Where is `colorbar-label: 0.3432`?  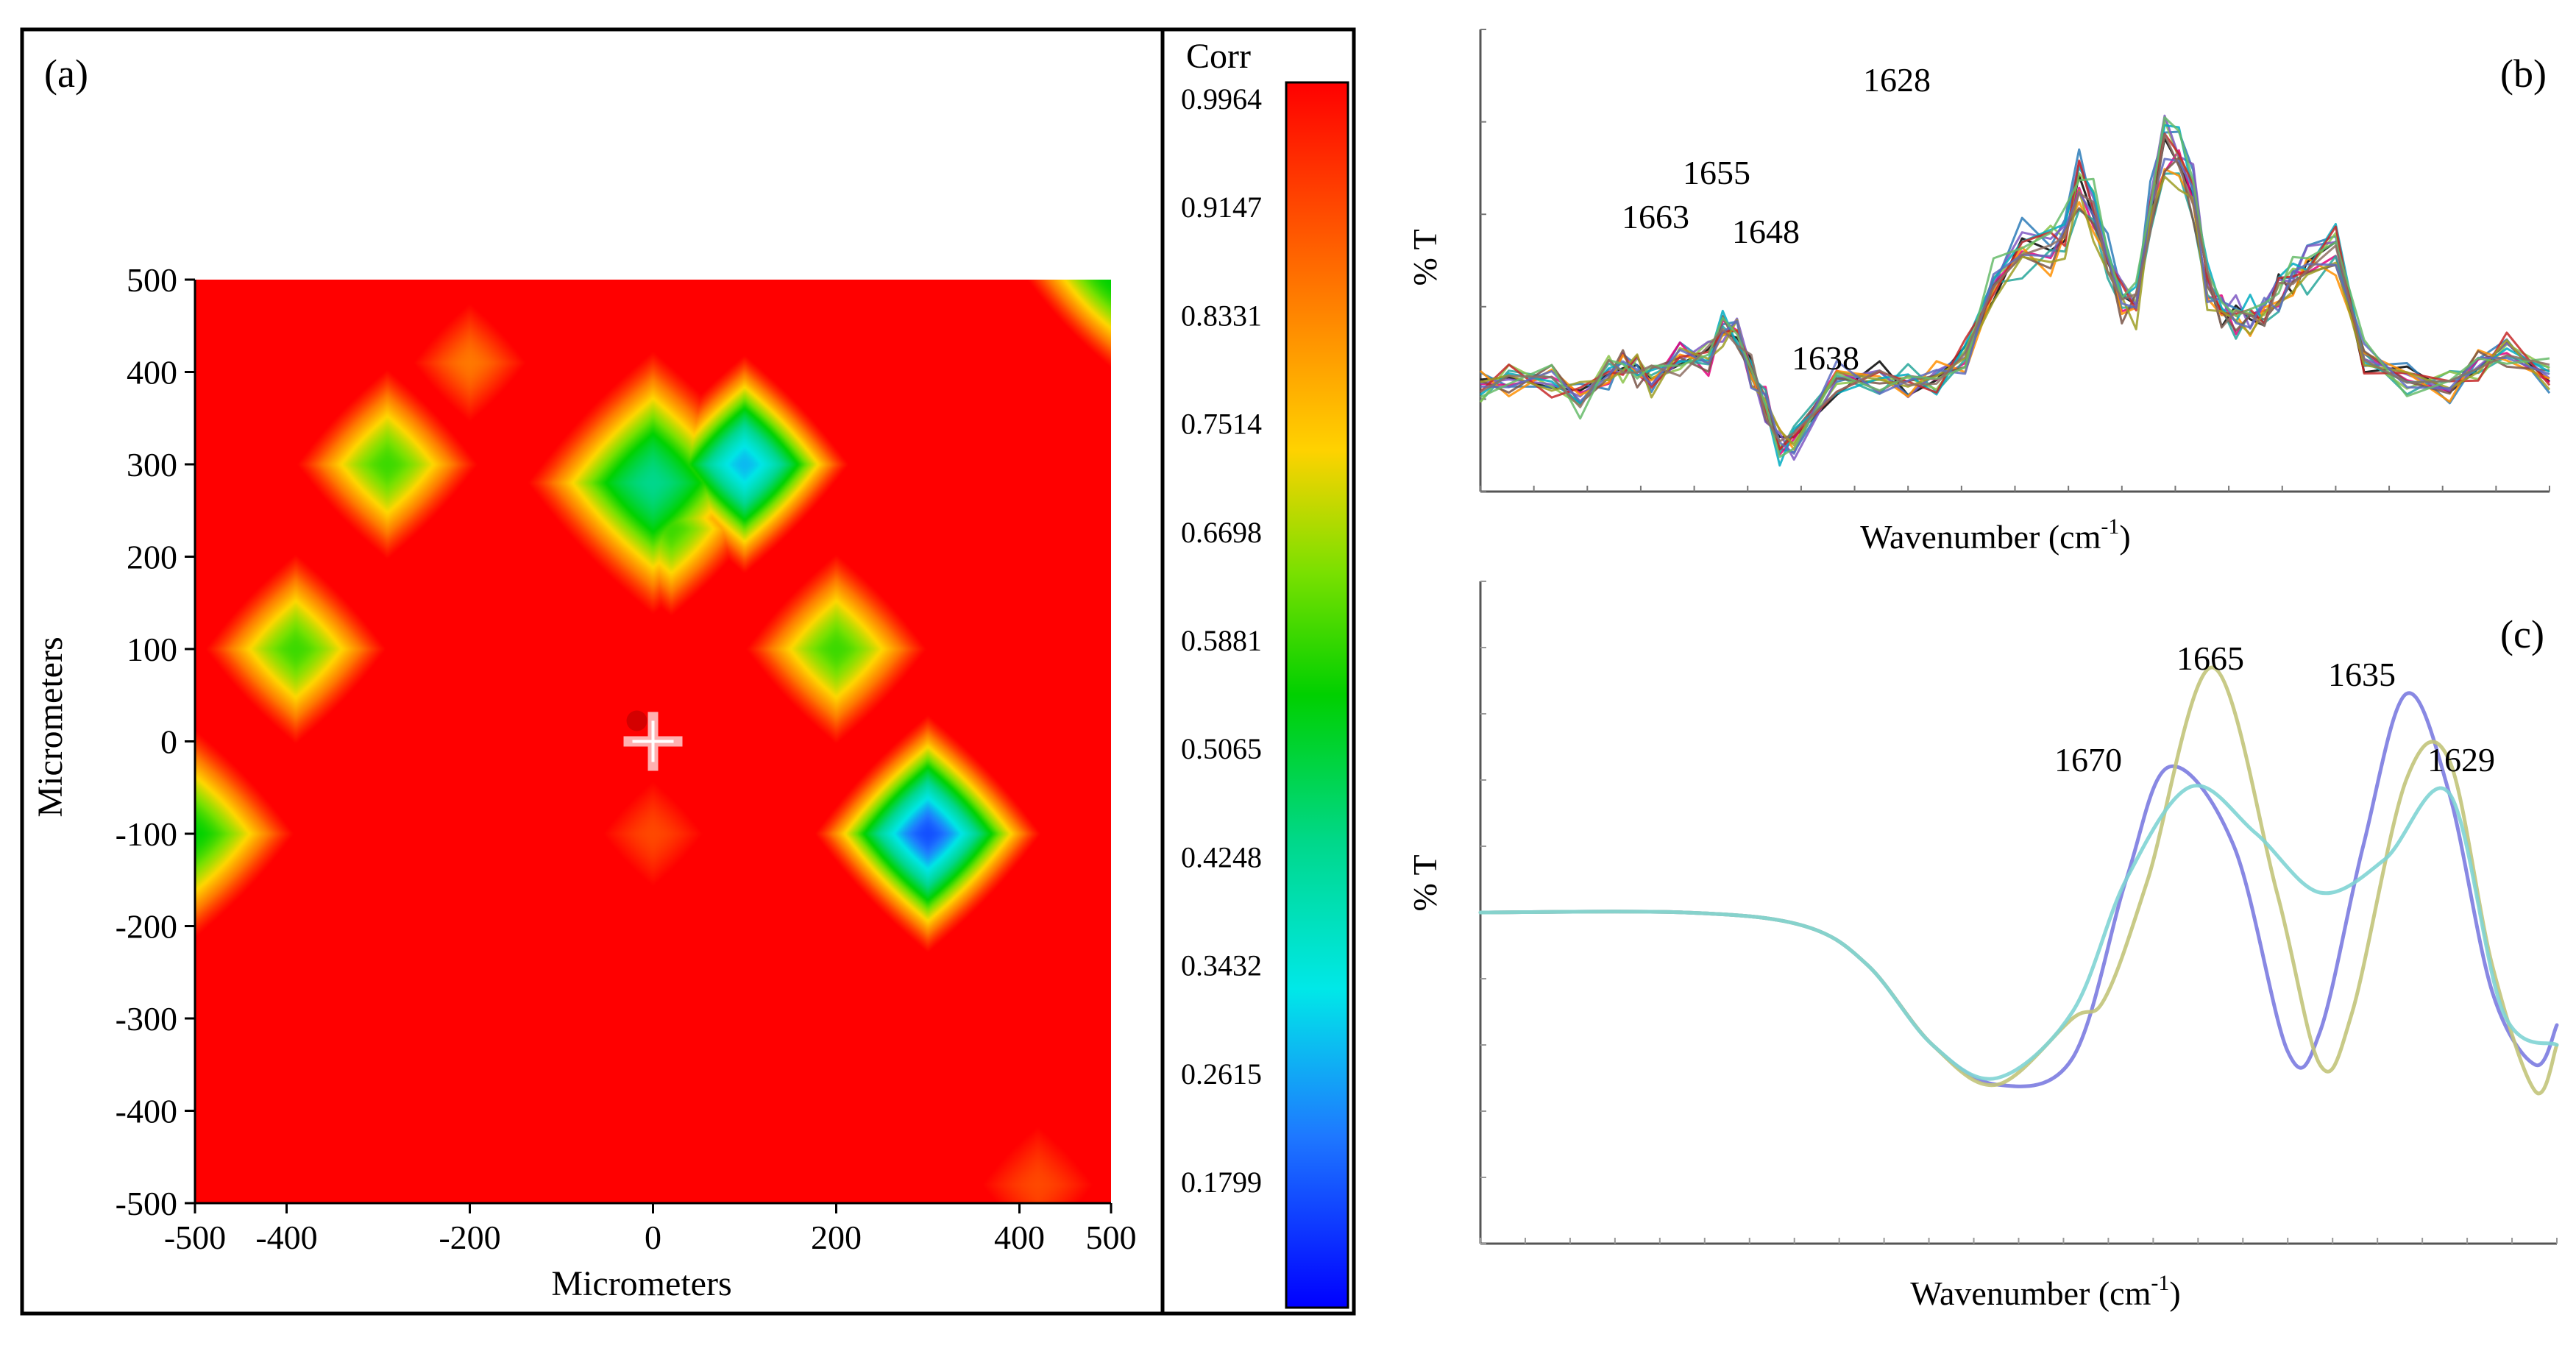 colorbar-label: 0.3432 is located at coordinates (1221, 965).